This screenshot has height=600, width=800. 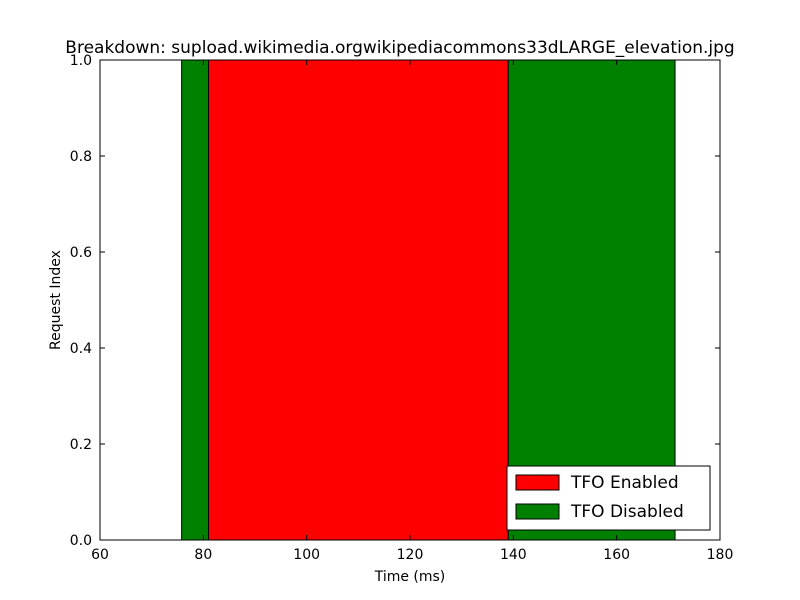 I want to click on y-axis-label: Request Index, so click(x=56, y=300).